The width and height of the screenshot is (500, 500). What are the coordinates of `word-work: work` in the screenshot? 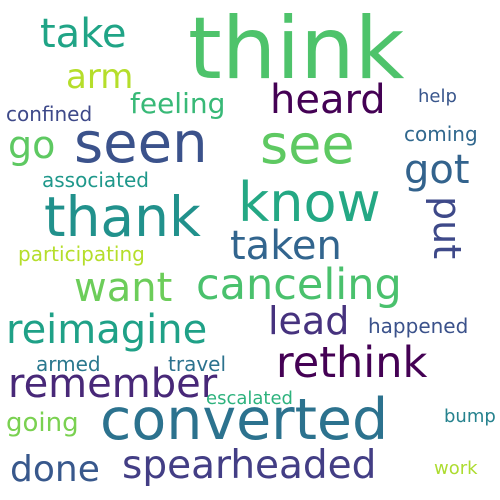 It's located at (456, 468).